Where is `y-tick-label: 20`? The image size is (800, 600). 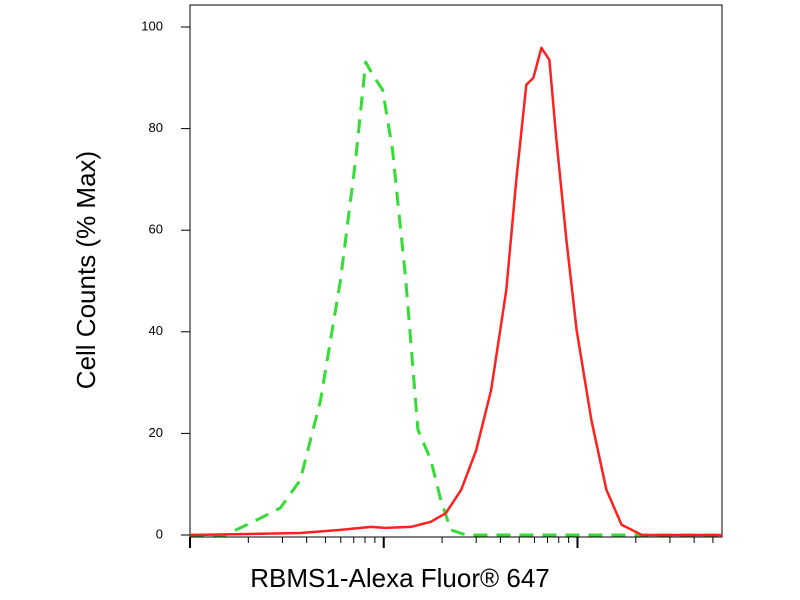
y-tick-label: 20 is located at coordinates (156, 432).